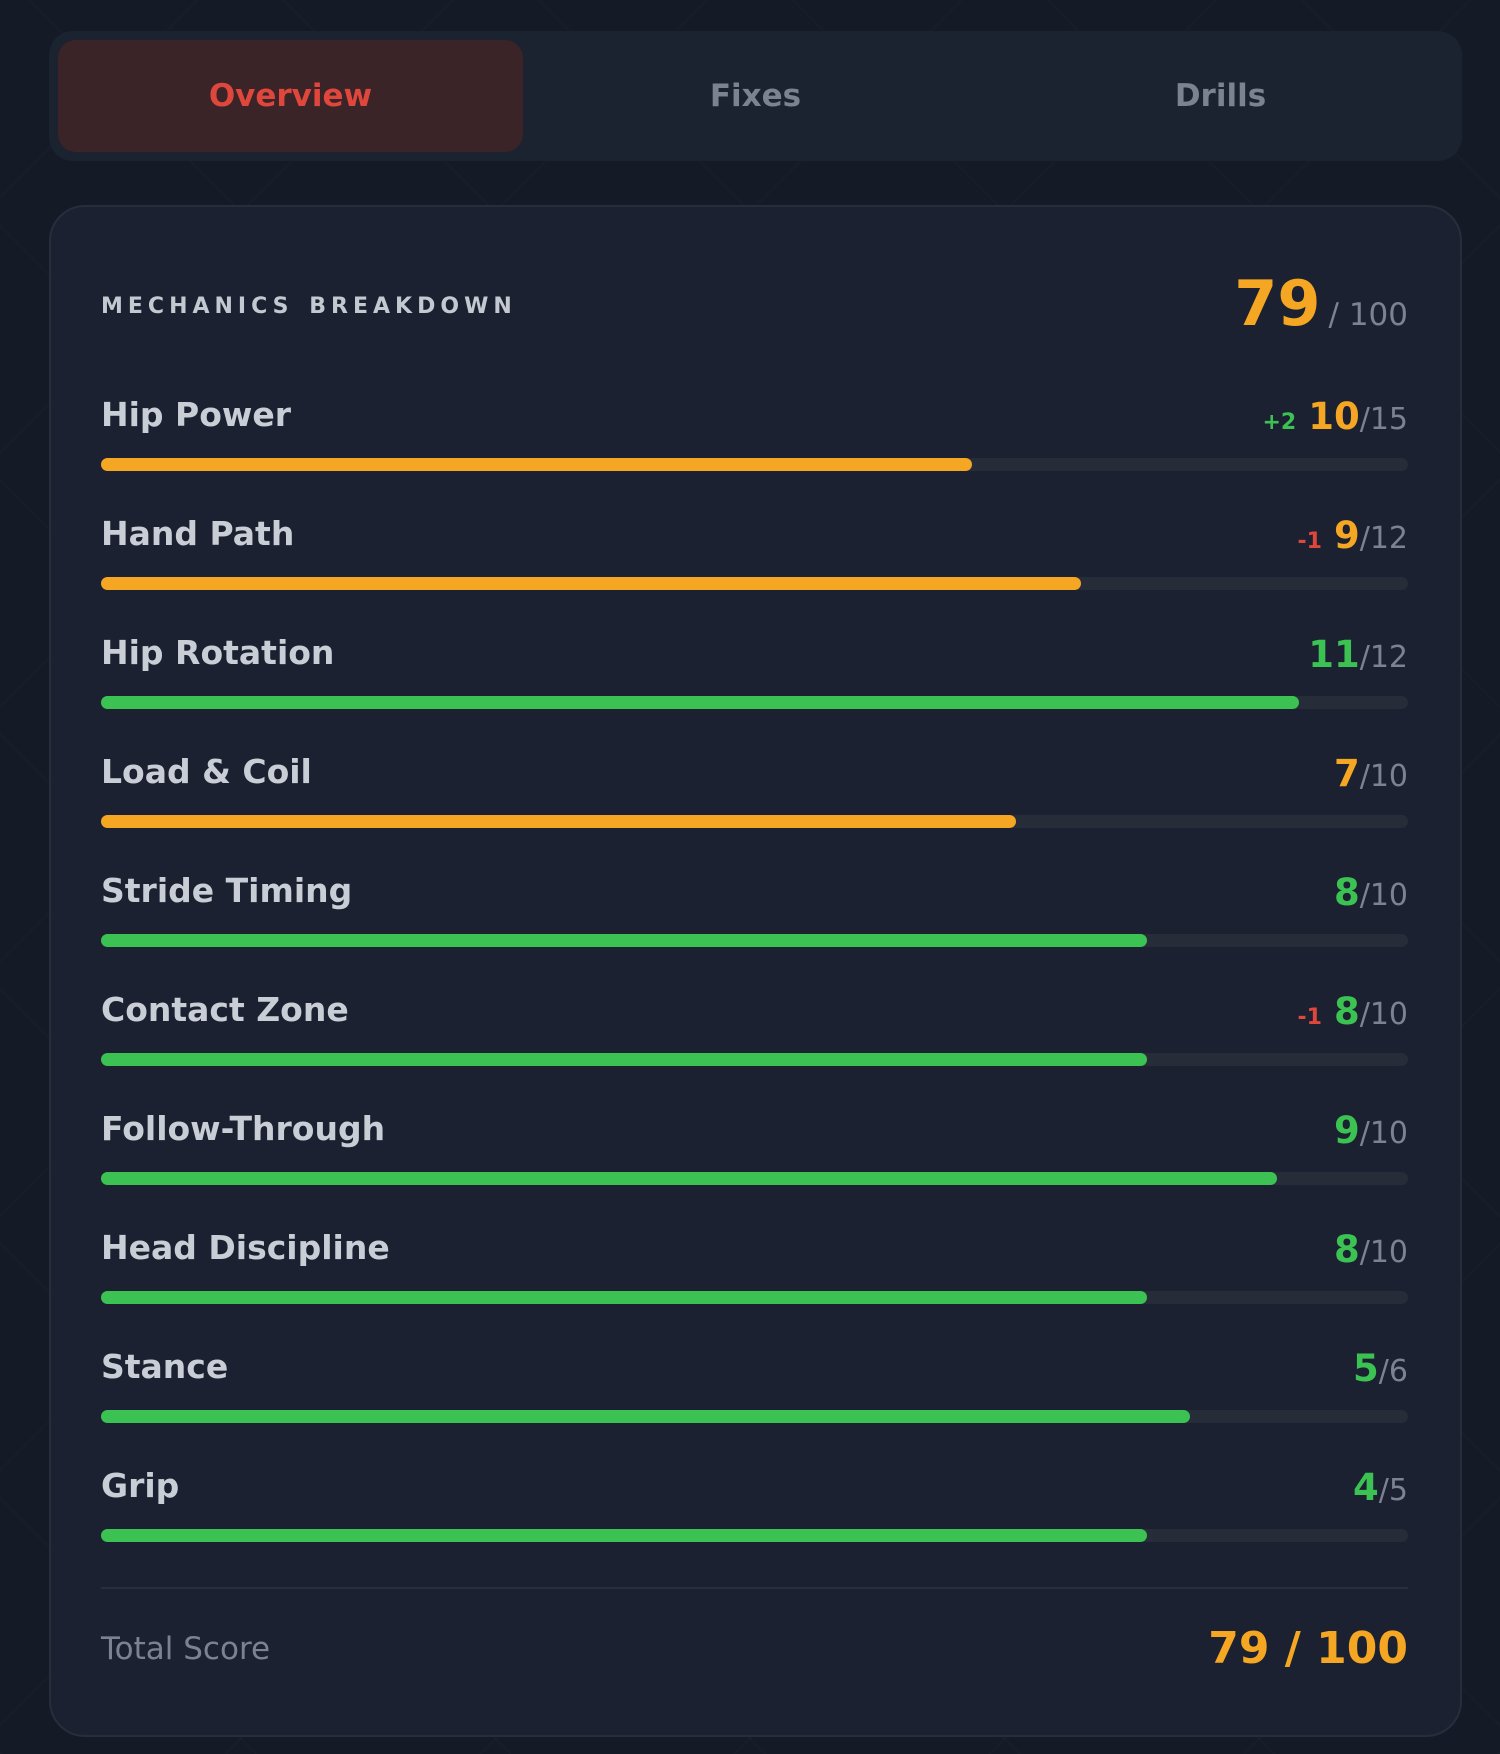 The image size is (1500, 1754). Describe the element at coordinates (754, 307) in the screenshot. I see `card-header: Mechanics Breakdown 79 / 100` at that location.